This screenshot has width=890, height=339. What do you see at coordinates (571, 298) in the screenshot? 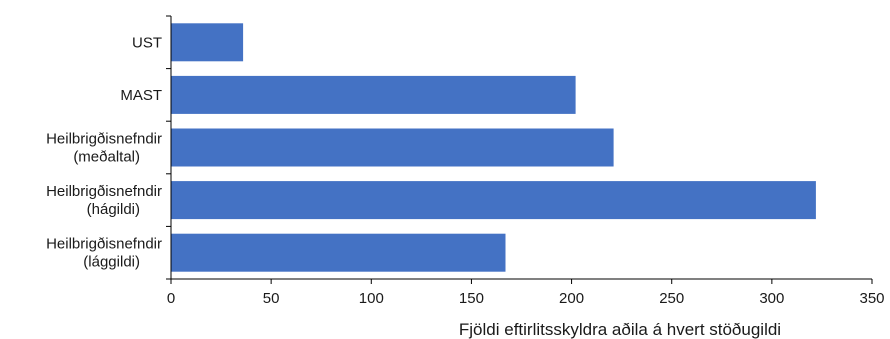
I see `x-tick-label-4: 200` at bounding box center [571, 298].